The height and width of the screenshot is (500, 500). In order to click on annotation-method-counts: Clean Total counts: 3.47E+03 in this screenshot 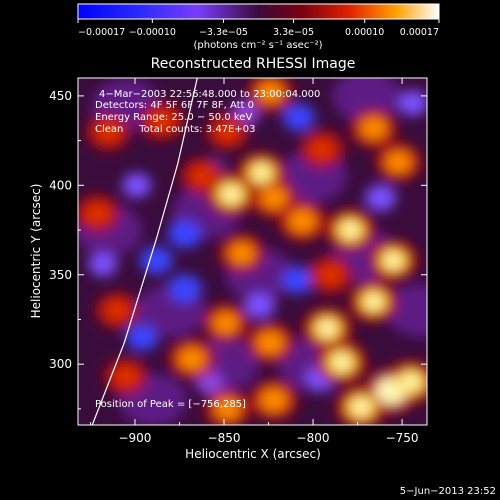, I will do `click(175, 129)`.